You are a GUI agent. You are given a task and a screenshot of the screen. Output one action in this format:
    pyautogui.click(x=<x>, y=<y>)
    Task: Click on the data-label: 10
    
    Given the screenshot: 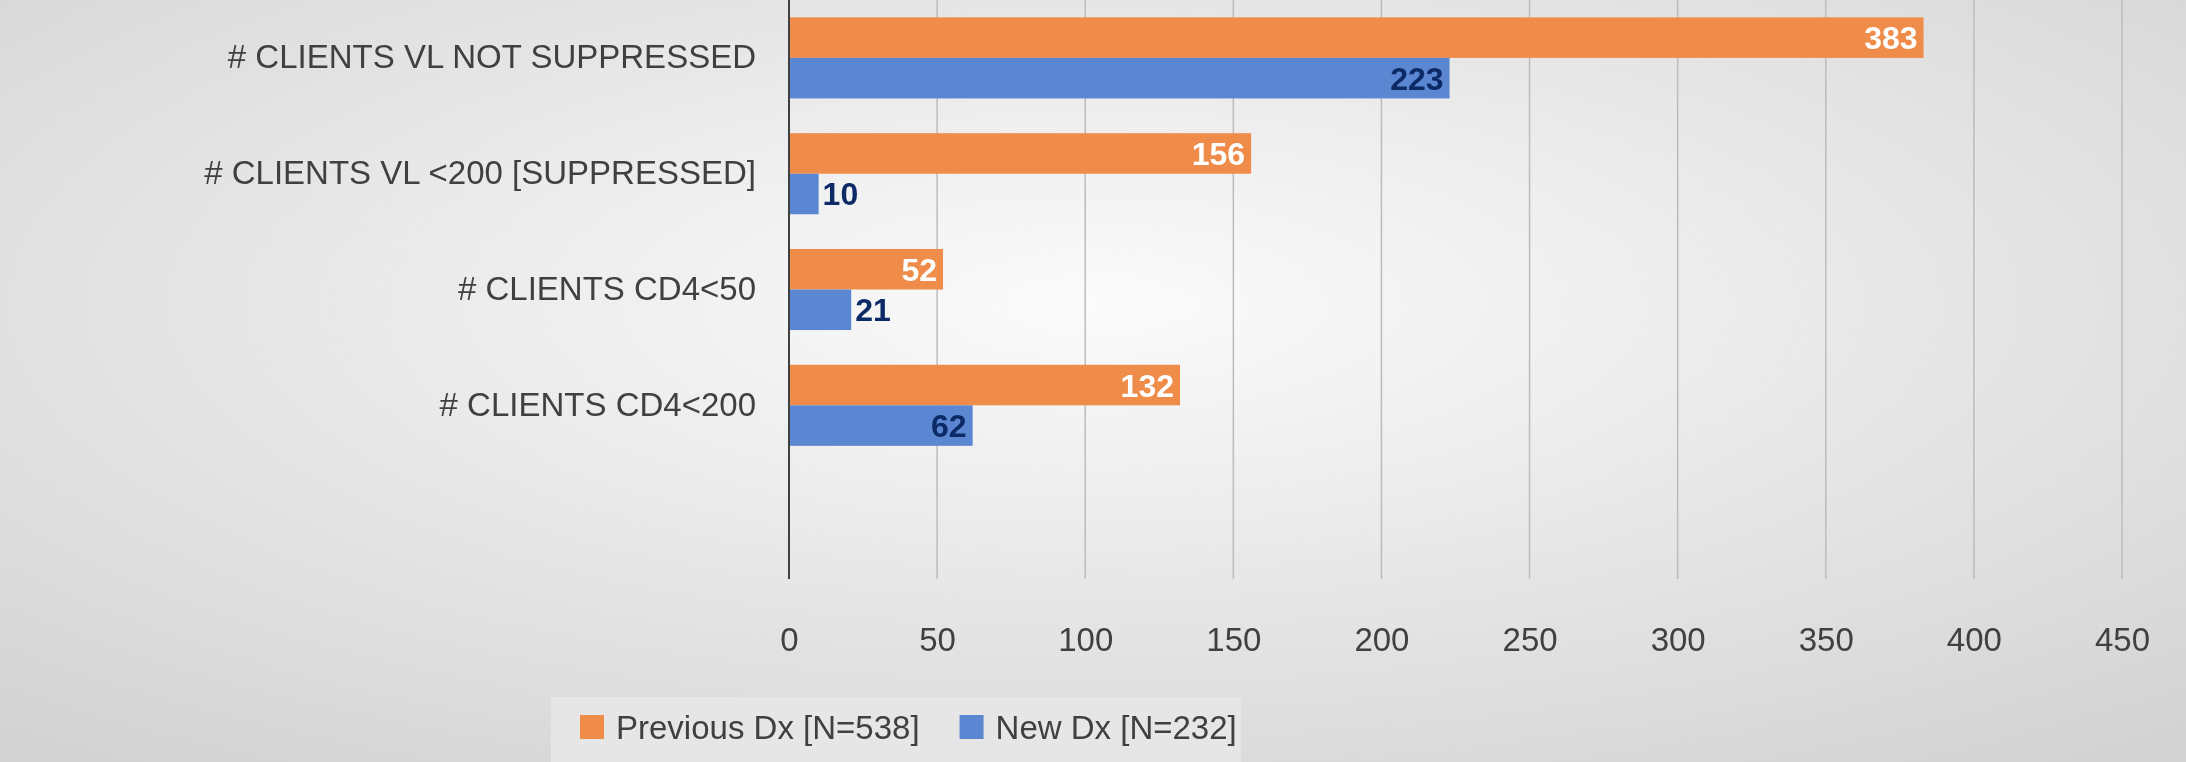 What is the action you would take?
    pyautogui.click(x=840, y=194)
    